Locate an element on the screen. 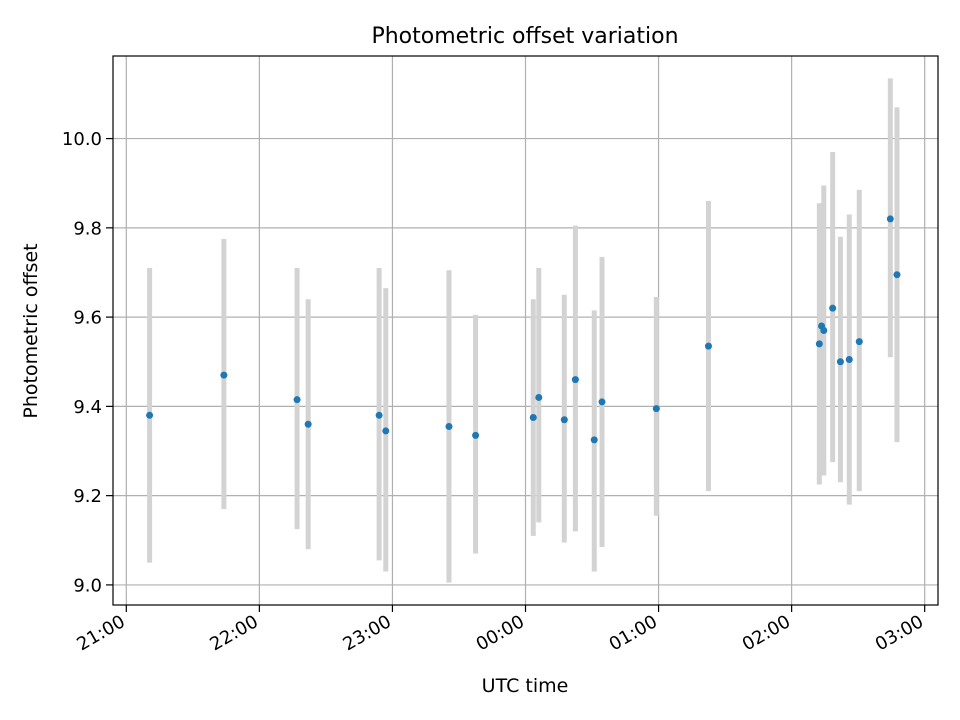 The height and width of the screenshot is (720, 960). y-tick-label: 9.6 is located at coordinates (87, 318).